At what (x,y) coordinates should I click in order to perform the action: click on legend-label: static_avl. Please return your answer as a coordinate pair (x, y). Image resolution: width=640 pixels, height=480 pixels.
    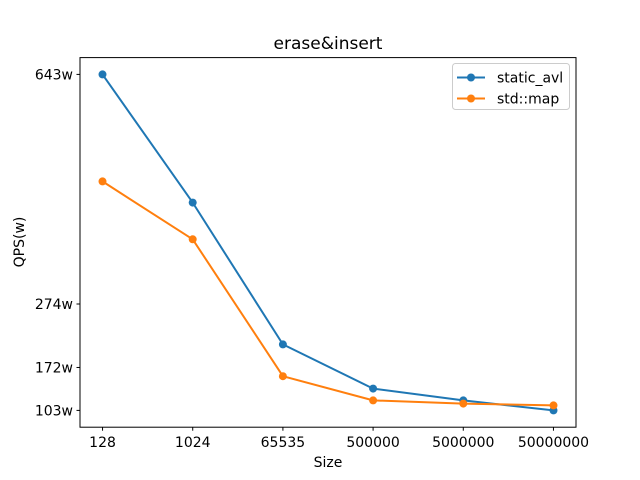
    Looking at the image, I should click on (530, 79).